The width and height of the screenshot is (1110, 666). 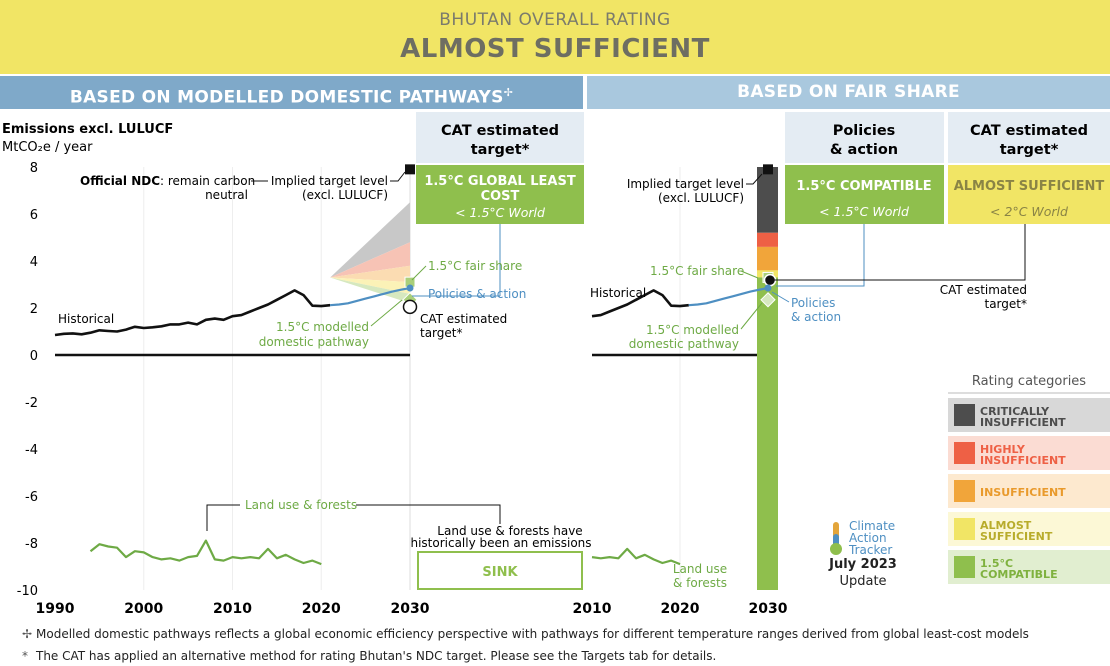 What do you see at coordinates (864, 131) in the screenshot?
I see `policies-title-line1: Policies` at bounding box center [864, 131].